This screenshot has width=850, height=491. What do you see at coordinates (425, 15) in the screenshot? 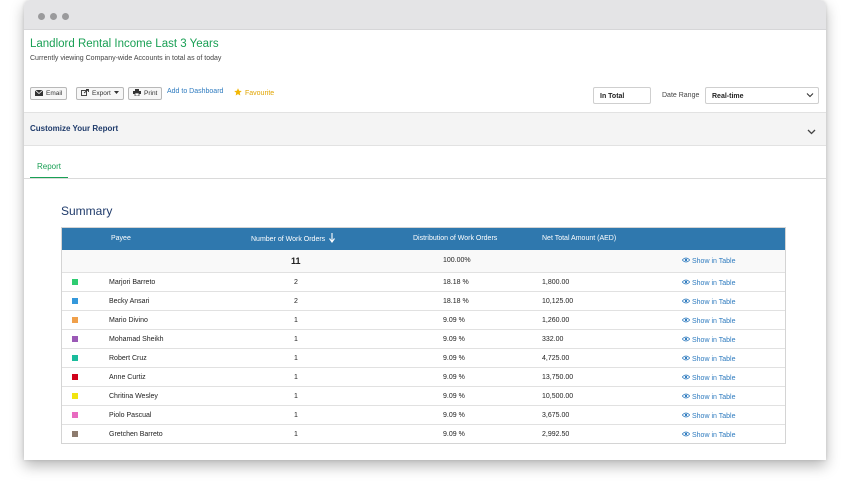
I see `window-titlebar` at bounding box center [425, 15].